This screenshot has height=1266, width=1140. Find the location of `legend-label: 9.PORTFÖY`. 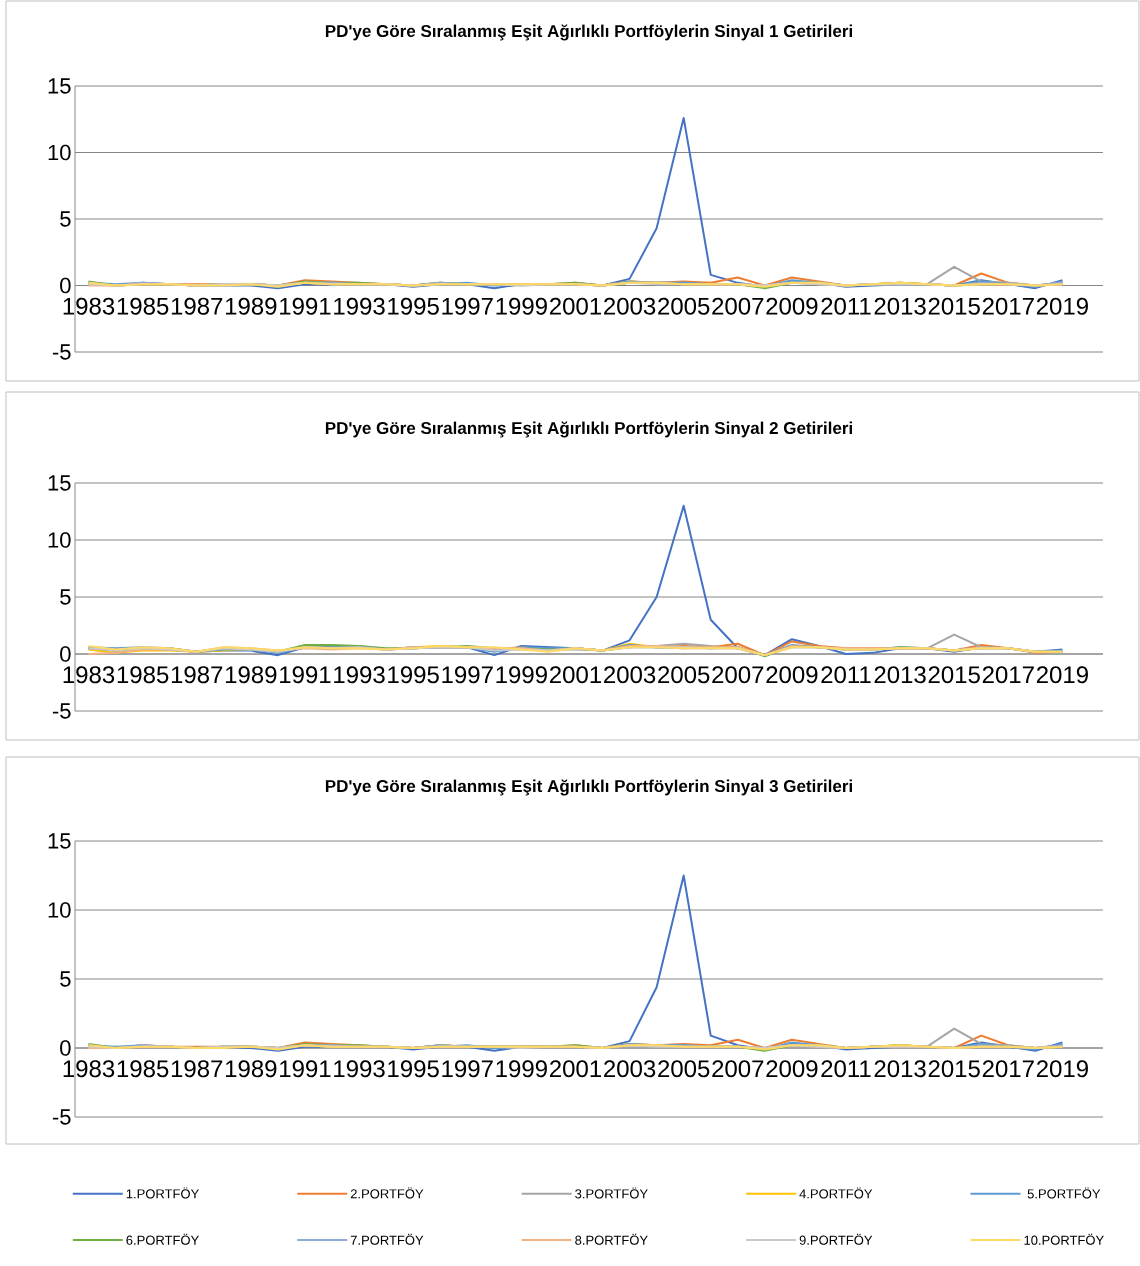

legend-label: 9.PORTFÖY is located at coordinates (836, 1239).